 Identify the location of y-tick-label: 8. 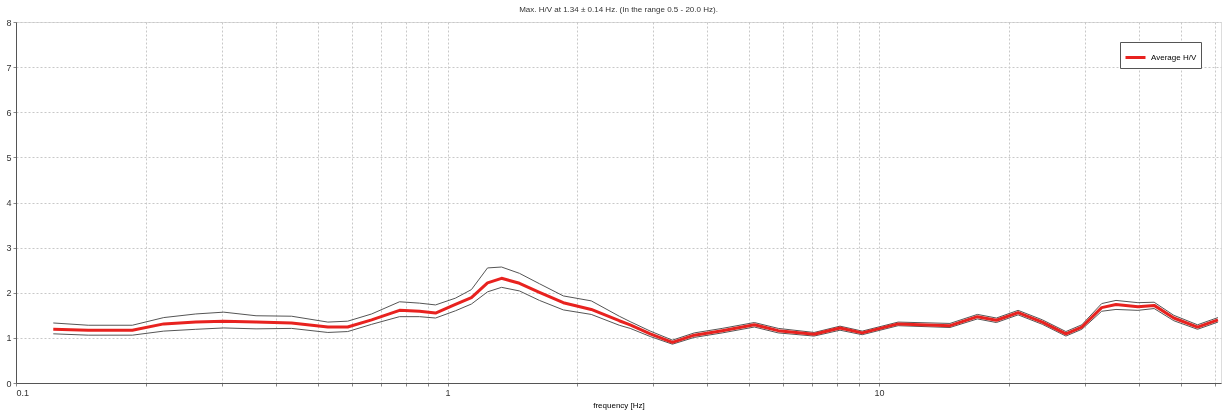
(9, 22).